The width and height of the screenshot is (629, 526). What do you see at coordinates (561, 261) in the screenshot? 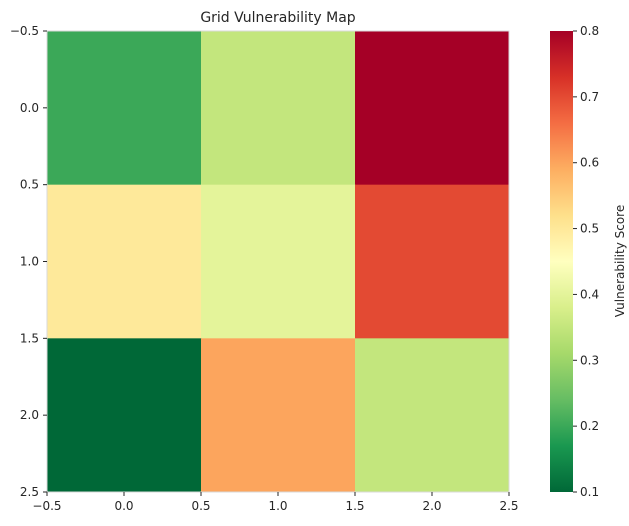
I see `colorbar` at bounding box center [561, 261].